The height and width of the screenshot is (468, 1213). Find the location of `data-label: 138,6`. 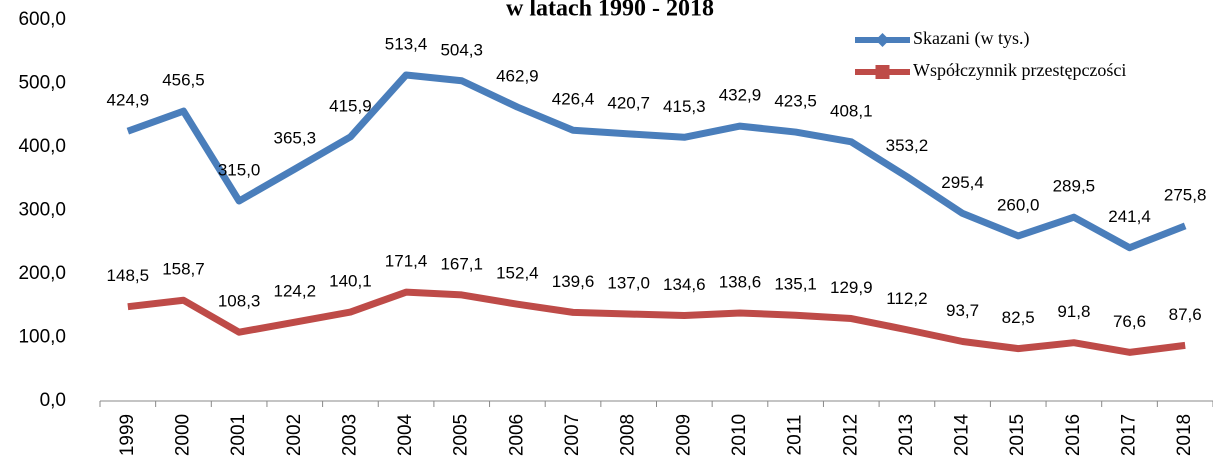

data-label: 138,6 is located at coordinates (740, 281).